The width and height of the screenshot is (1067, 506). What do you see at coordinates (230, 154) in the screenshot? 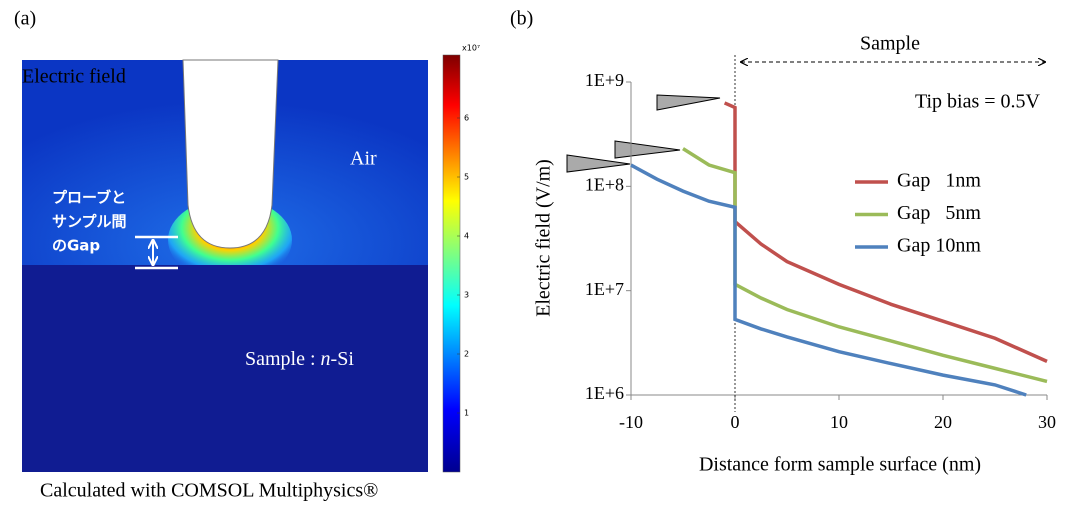
I see `probe-tip` at bounding box center [230, 154].